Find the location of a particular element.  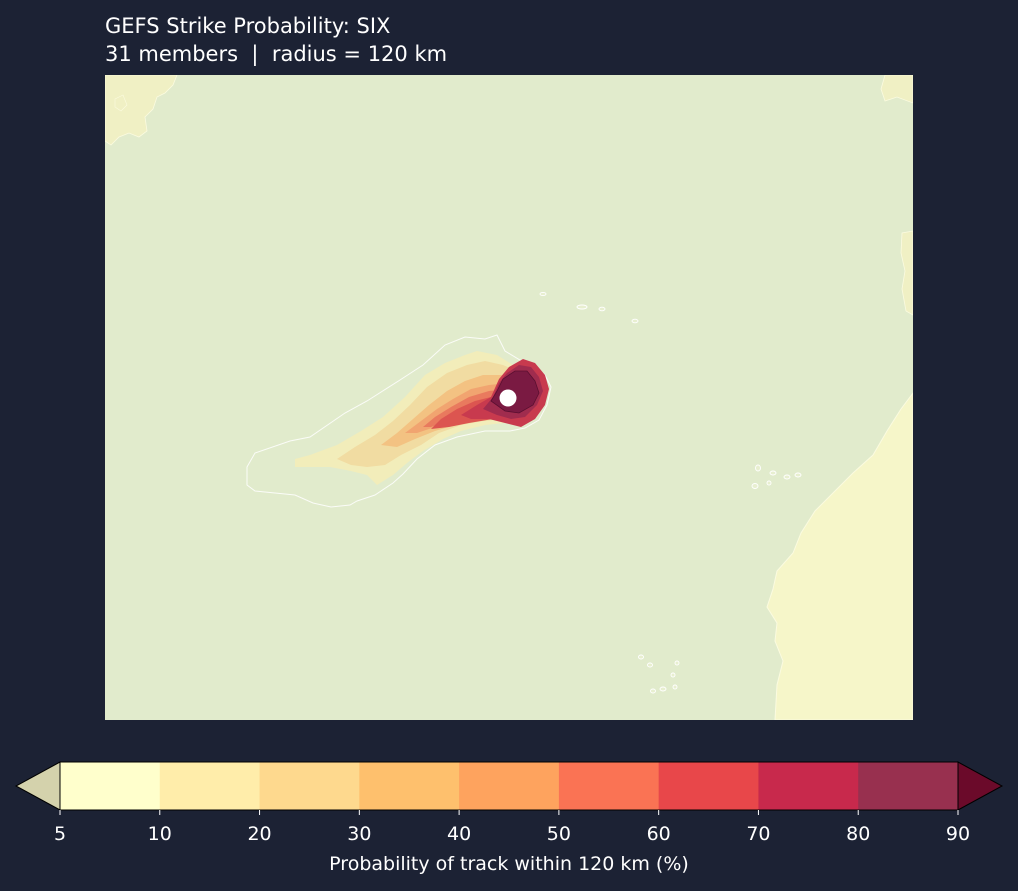

africa-landmass is located at coordinates (839, 556).